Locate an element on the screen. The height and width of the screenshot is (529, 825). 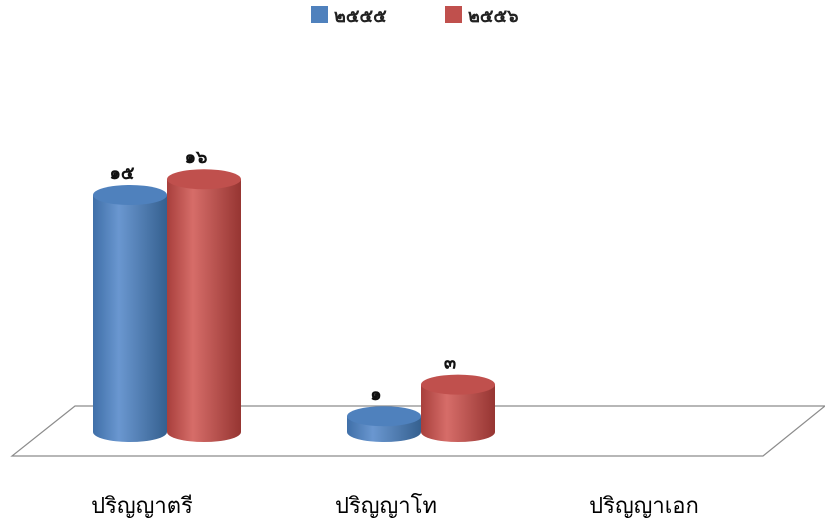
chart-floor is located at coordinates (417, 431).